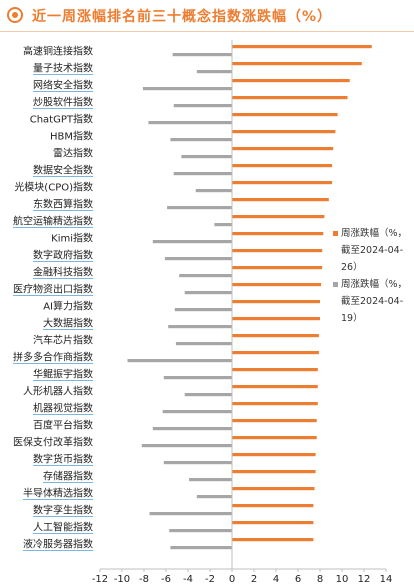 This screenshot has height=586, width=414. What do you see at coordinates (58, 51) in the screenshot?
I see `category-label: 高速铜连接指数` at bounding box center [58, 51].